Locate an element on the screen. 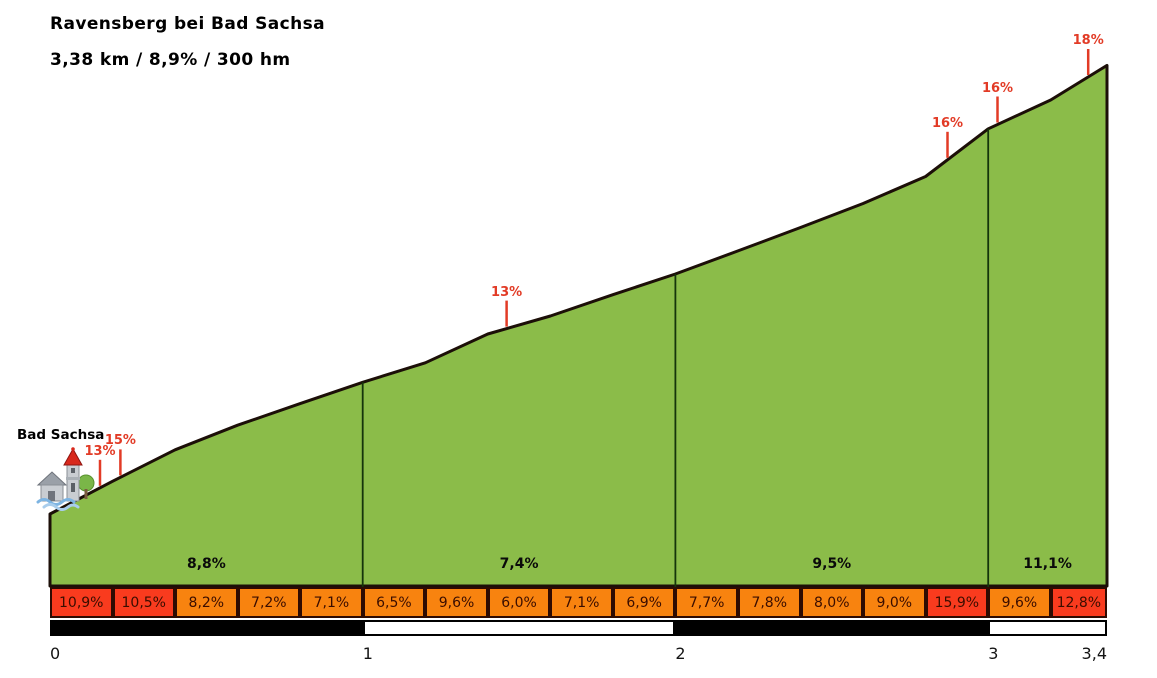 Image resolution: width=1157 pixels, height=678 pixels. gradient-segment-value: 10,9% is located at coordinates (81, 602).